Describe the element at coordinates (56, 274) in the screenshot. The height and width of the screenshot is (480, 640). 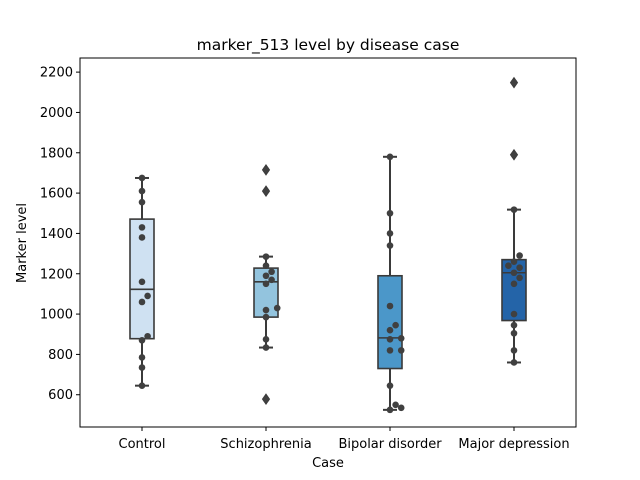
I see `y-tick-label: 1200` at that location.